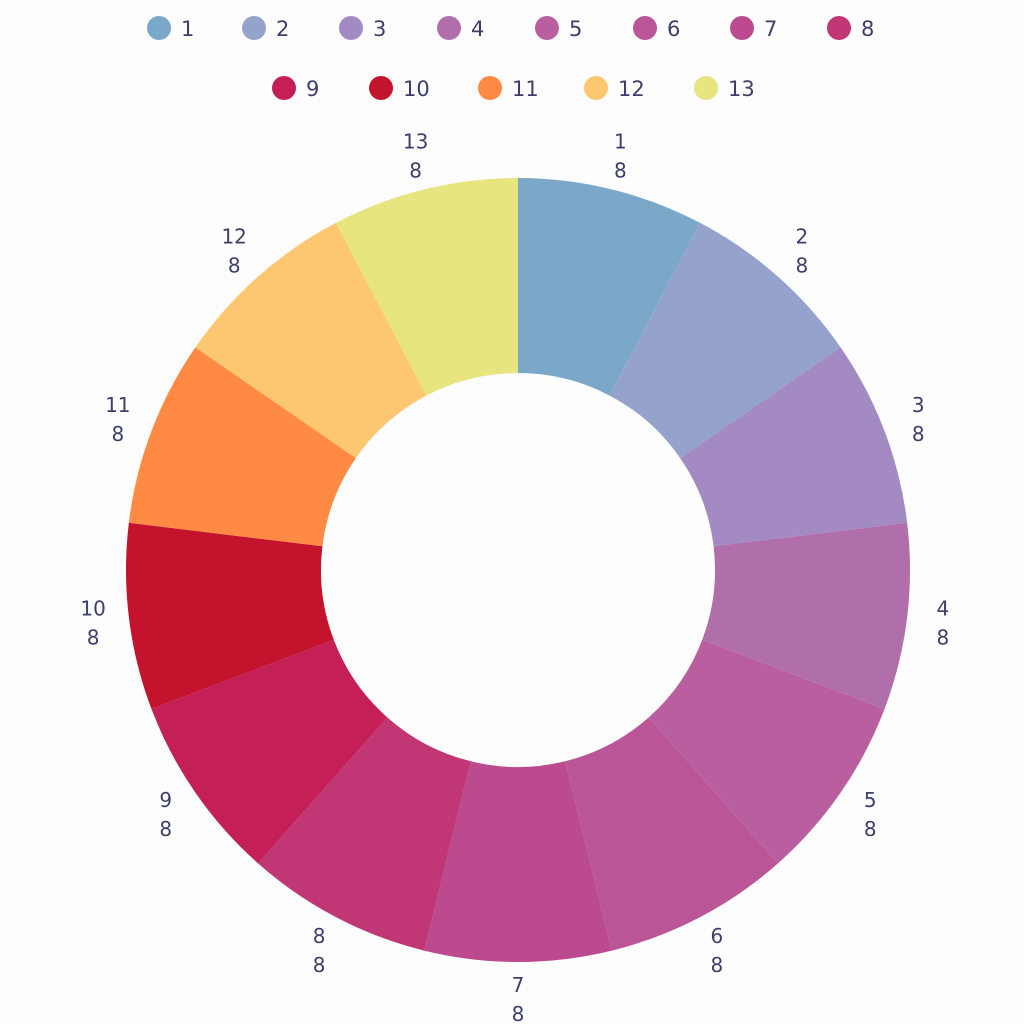 Image resolution: width=1024 pixels, height=1024 pixels. Describe the element at coordinates (525, 89) in the screenshot. I see `legend-label-11: 11` at that location.